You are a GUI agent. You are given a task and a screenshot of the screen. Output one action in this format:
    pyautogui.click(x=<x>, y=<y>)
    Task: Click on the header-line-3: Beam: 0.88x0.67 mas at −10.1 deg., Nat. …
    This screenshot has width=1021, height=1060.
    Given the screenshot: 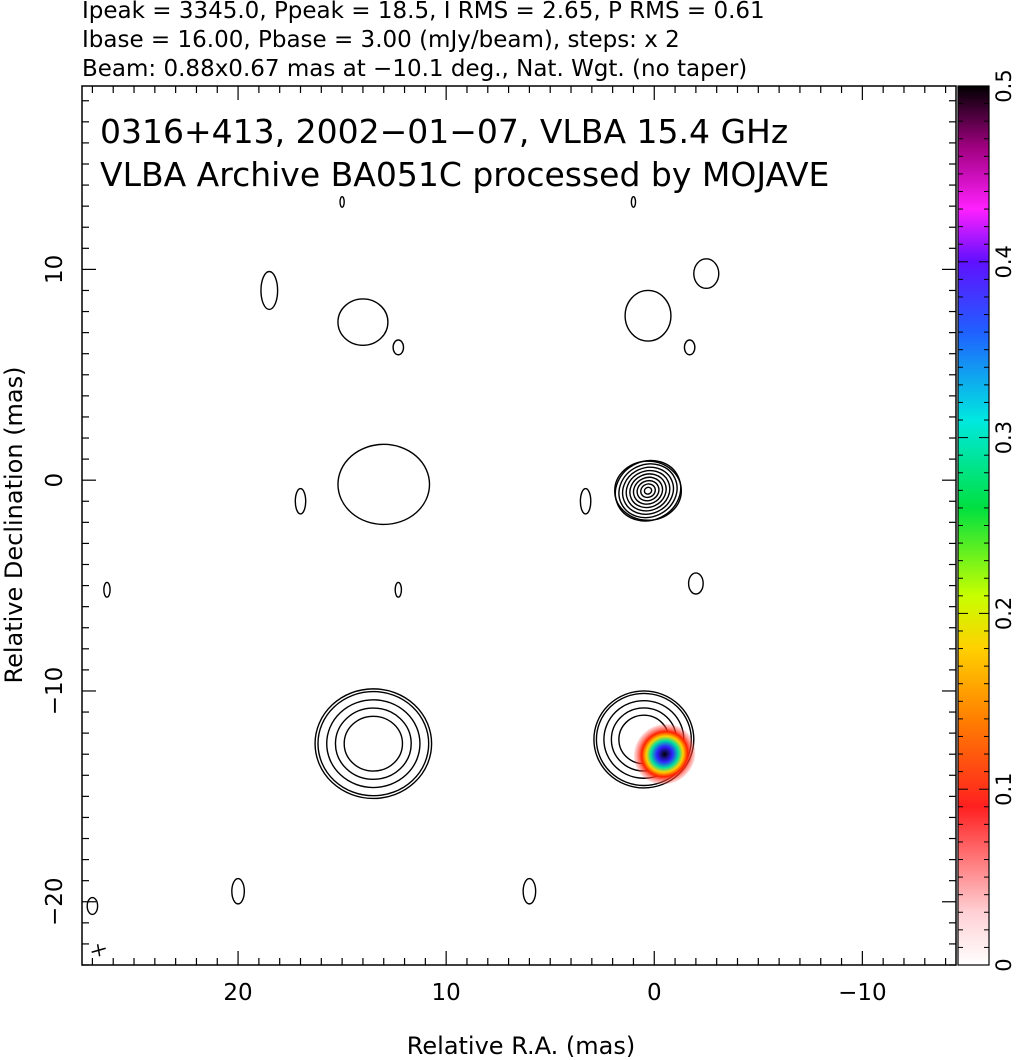 What is the action you would take?
    pyautogui.click(x=414, y=69)
    